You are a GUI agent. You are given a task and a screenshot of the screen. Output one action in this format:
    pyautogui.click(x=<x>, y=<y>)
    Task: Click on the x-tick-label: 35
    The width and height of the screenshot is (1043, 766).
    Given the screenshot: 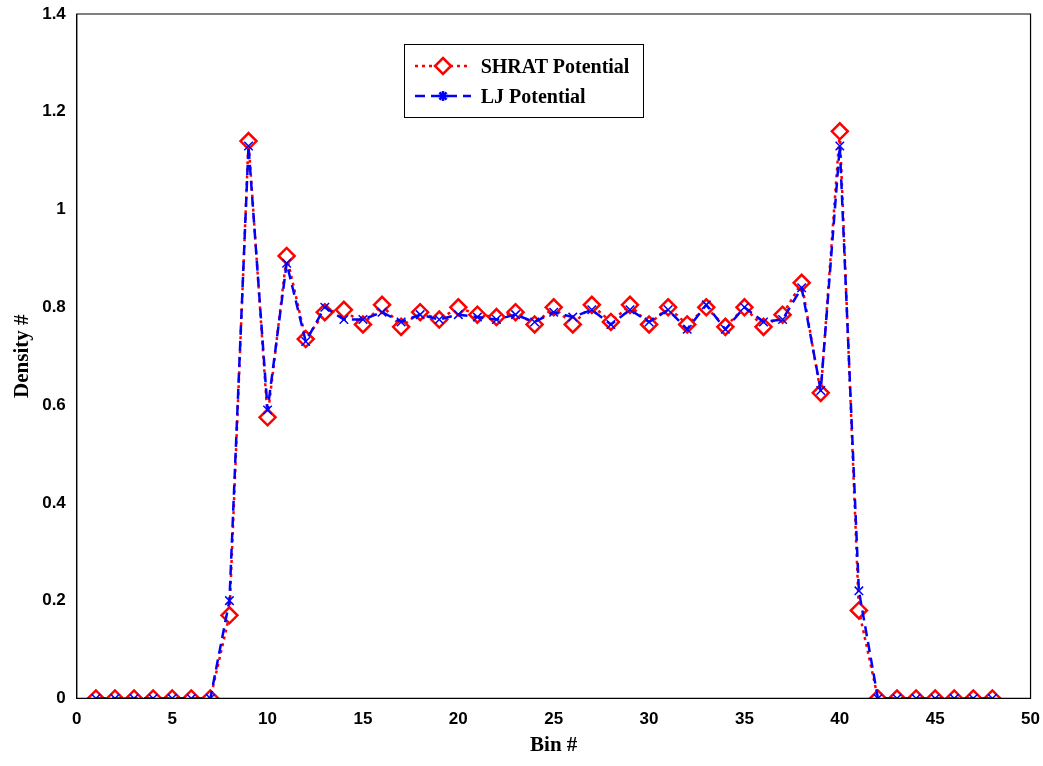 What is the action you would take?
    pyautogui.click(x=744, y=719)
    